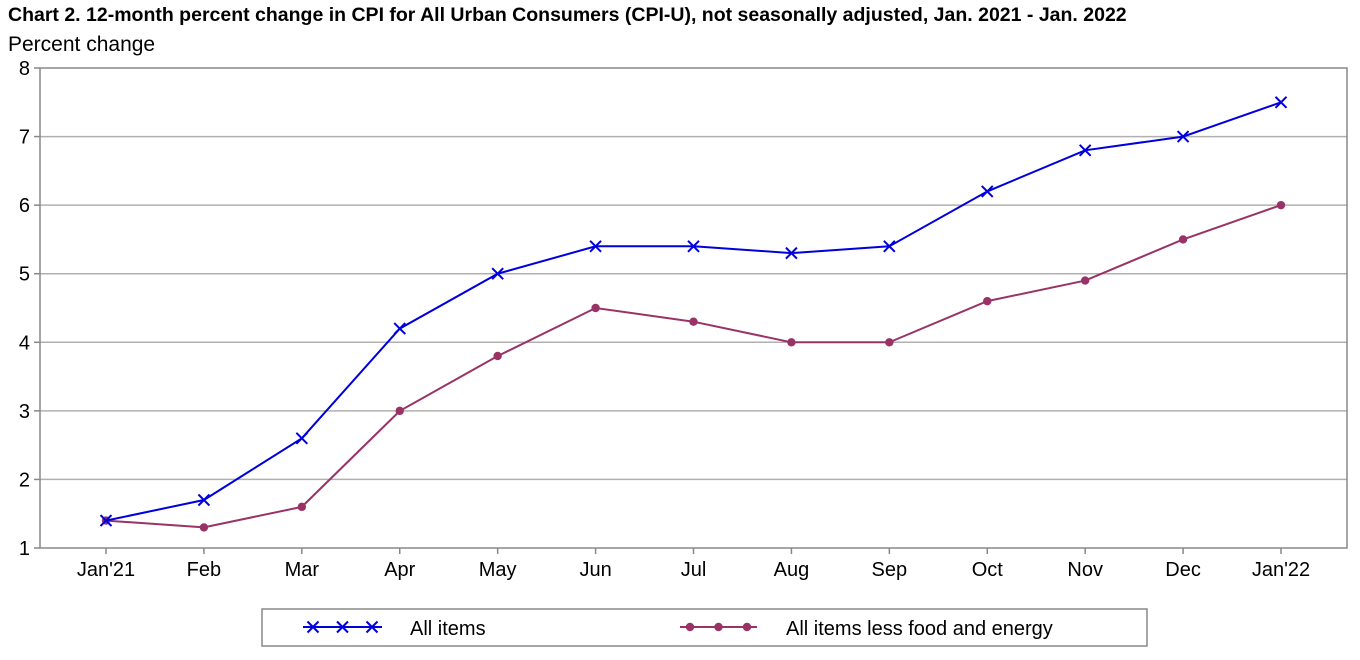 This screenshot has height=660, width=1360. What do you see at coordinates (29, 309) in the screenshot?
I see `y-axis: 1 2 3 4 5 6 7 8` at bounding box center [29, 309].